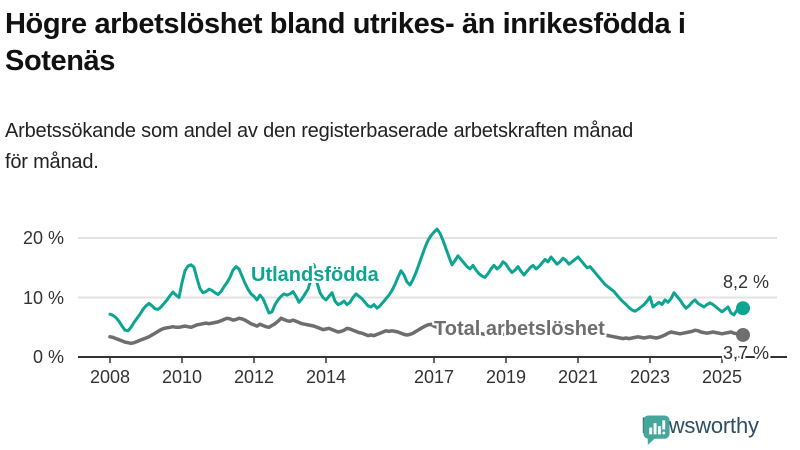 This screenshot has width=800, height=450. I want to click on y-tick-label: 20 %, so click(43, 238).